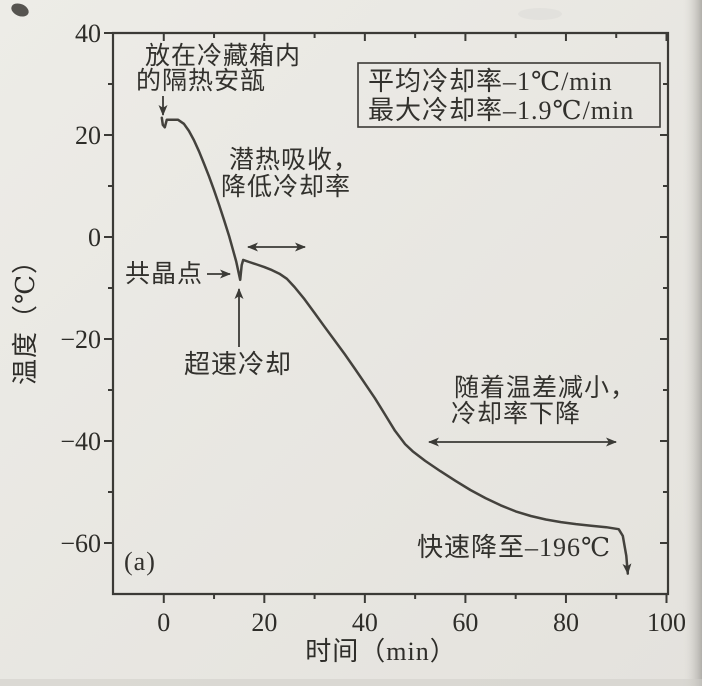 The height and width of the screenshot is (686, 702). What do you see at coordinates (692, 343) in the screenshot?
I see `page-edge-shadow` at bounding box center [692, 343].